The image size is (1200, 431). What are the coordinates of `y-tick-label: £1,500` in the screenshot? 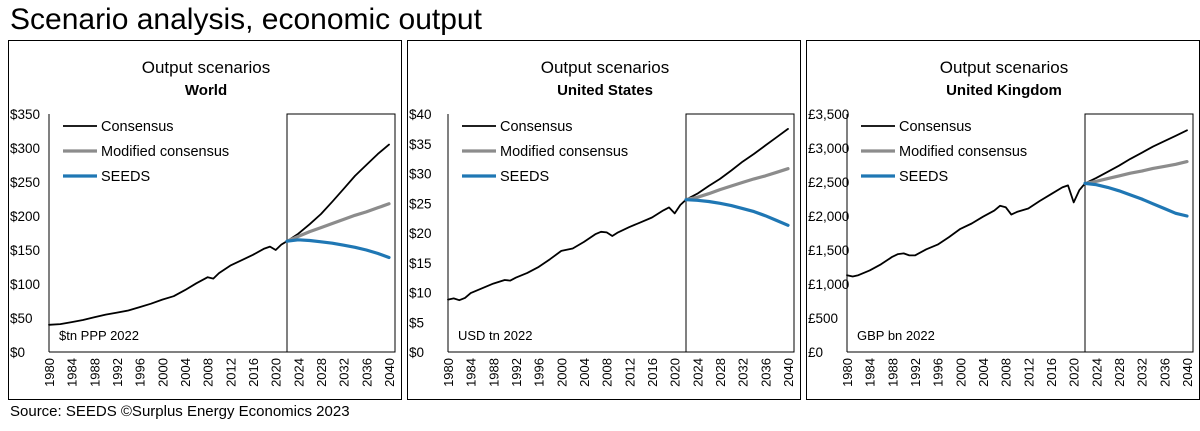 It's located at (828, 250).